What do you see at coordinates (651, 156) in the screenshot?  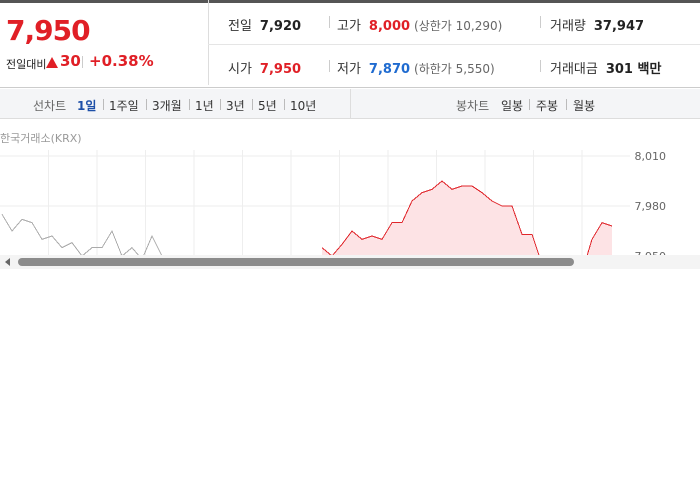 I see `y-tick-label: 8,010` at bounding box center [651, 156].